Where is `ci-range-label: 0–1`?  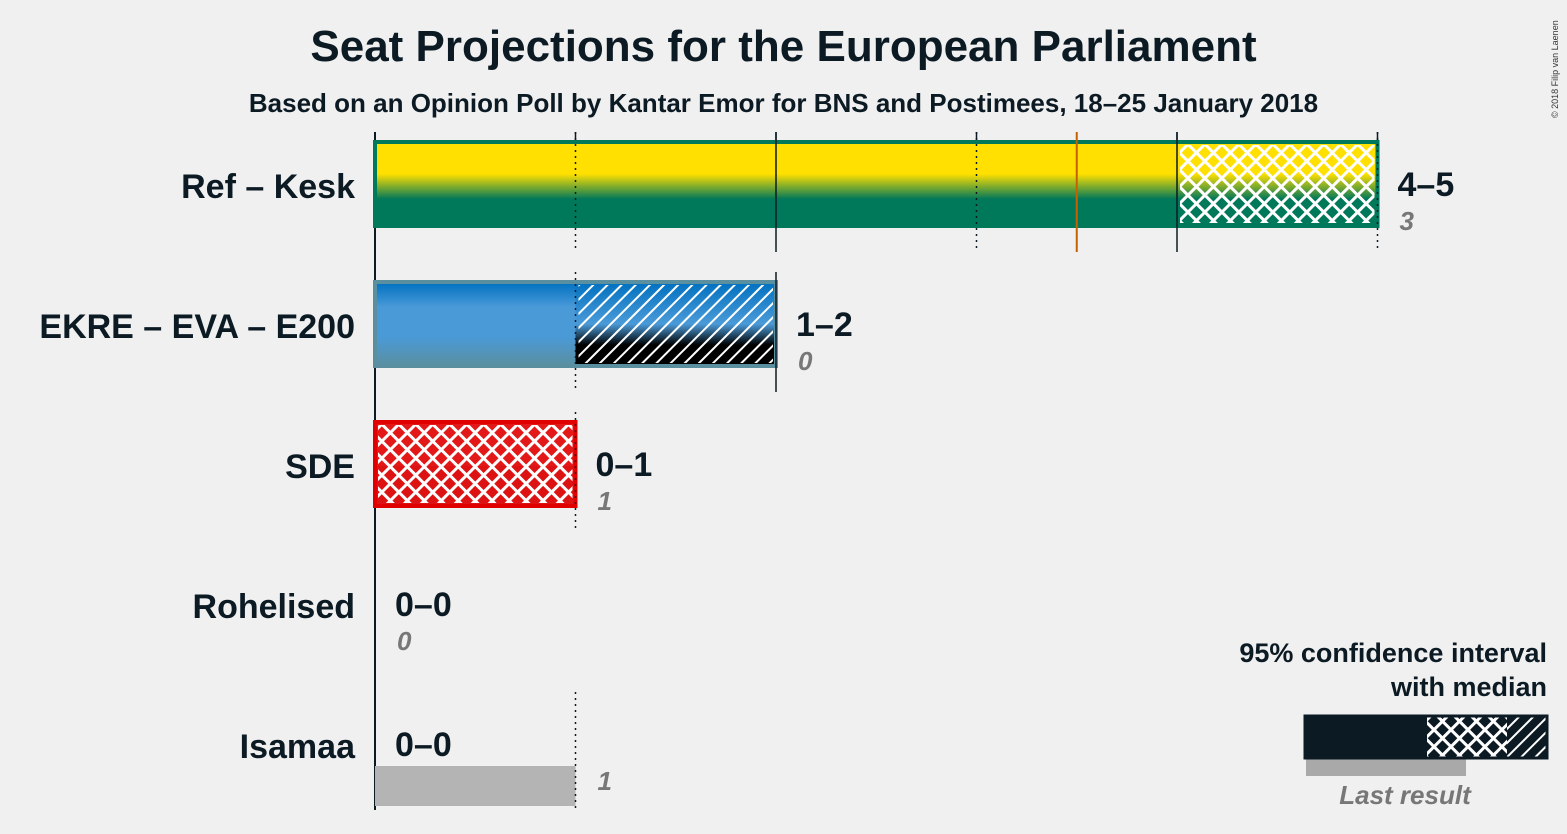 ci-range-label: 0–1 is located at coordinates (624, 465).